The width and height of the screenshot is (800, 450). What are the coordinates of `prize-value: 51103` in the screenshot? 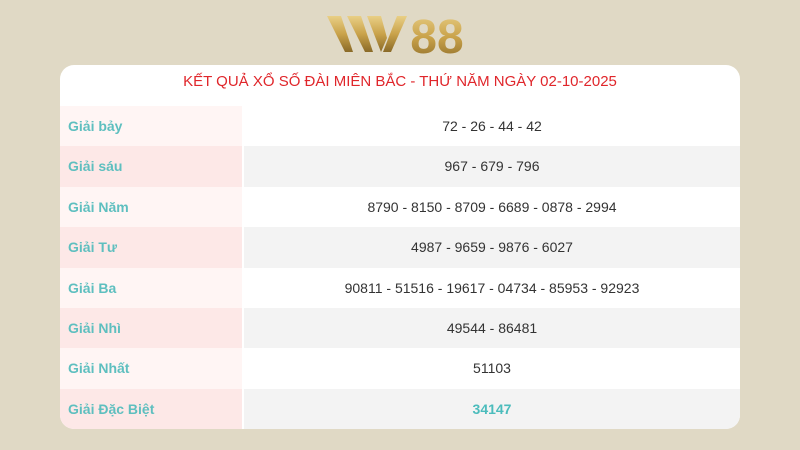 It's located at (492, 368).